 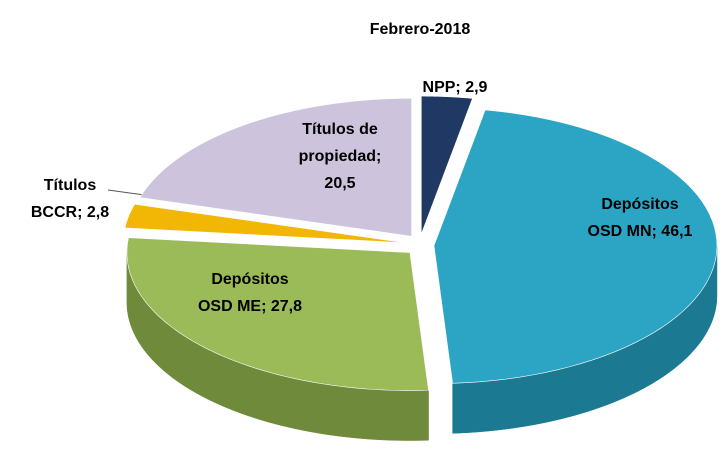 What do you see at coordinates (455, 87) in the screenshot?
I see `data-label: NPP; 2,9` at bounding box center [455, 87].